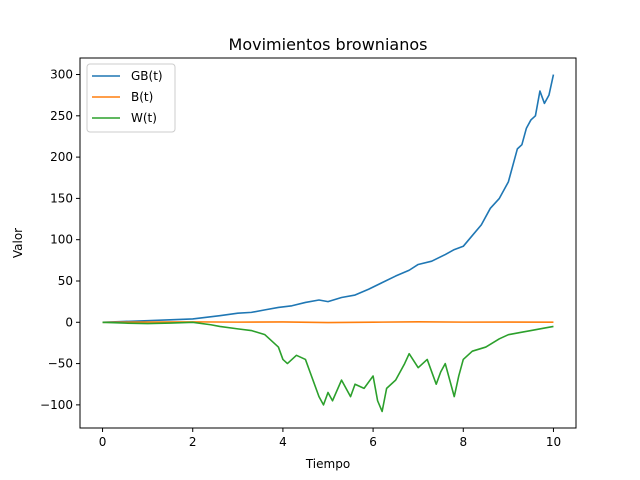  Describe the element at coordinates (328, 44) in the screenshot. I see `chart-title: Movimientos brownianos` at that location.